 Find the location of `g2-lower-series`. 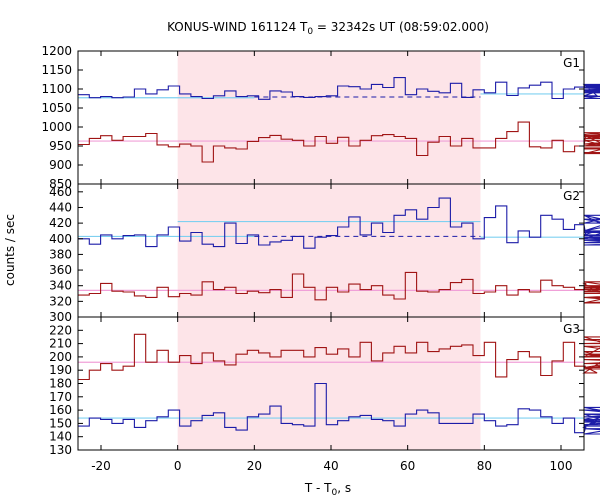

g2-lower-series is located at coordinates (339, 287).